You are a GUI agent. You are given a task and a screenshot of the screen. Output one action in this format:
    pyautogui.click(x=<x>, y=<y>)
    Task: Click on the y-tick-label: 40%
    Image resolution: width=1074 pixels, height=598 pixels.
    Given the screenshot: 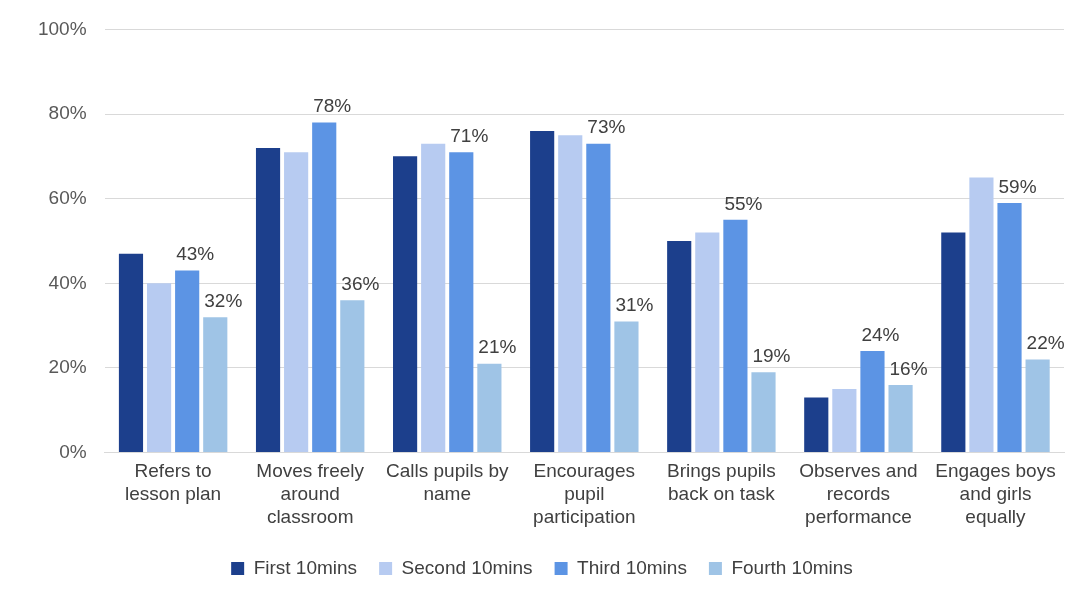 What is the action you would take?
    pyautogui.click(x=67, y=282)
    